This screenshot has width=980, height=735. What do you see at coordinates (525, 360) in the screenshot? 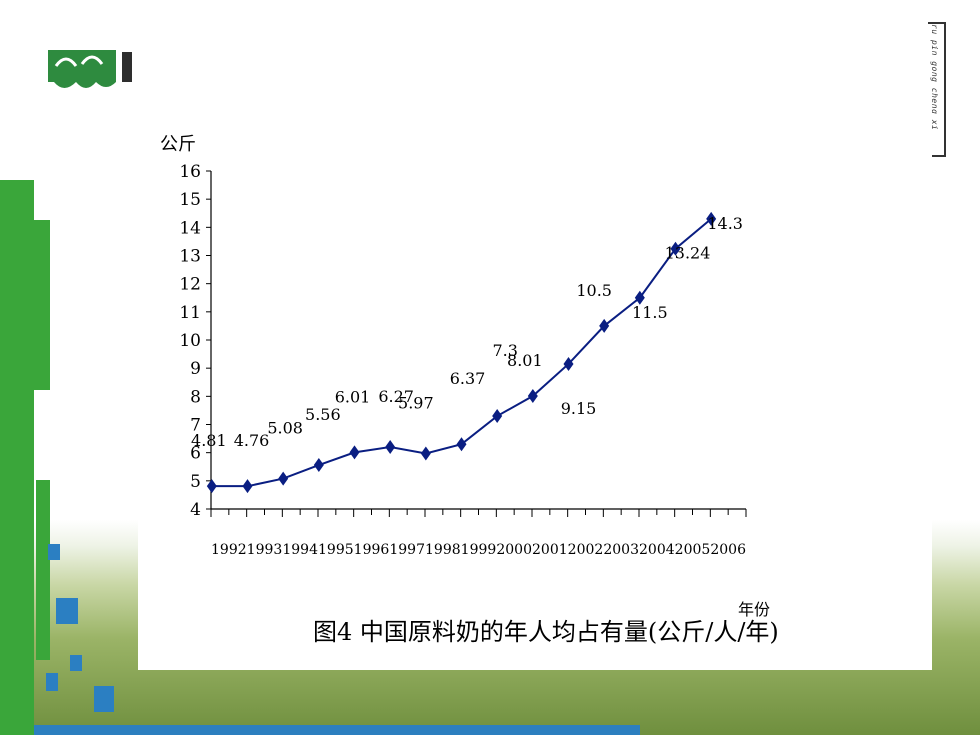
I see `data-label: 8.01` at bounding box center [525, 360].